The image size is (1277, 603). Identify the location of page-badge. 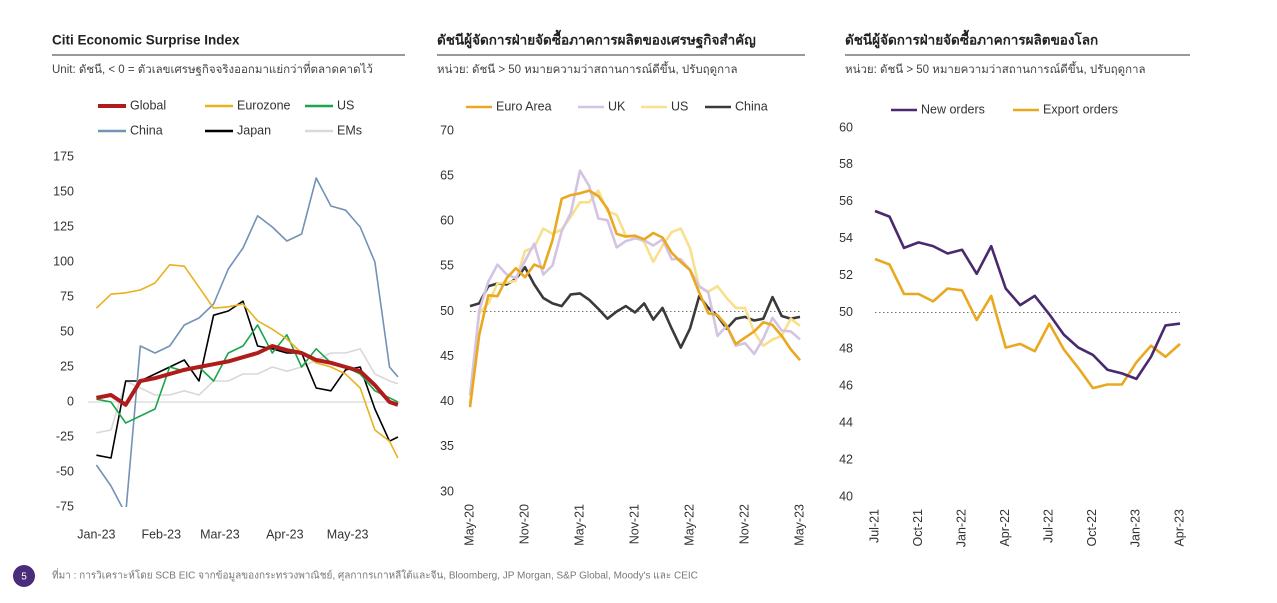
(24, 576).